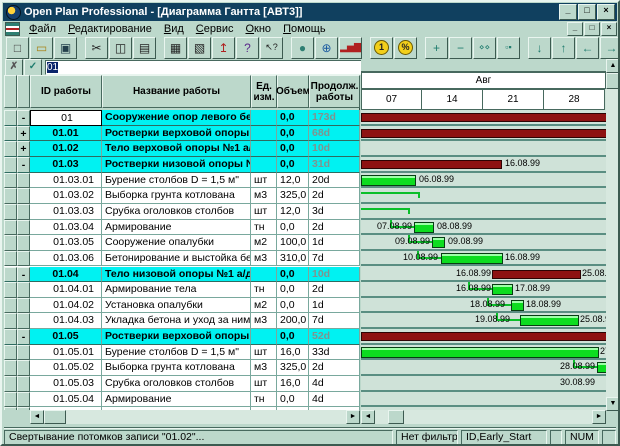  What do you see at coordinates (223, 47) in the screenshot?
I see `rollup-button: ↥` at bounding box center [223, 47].